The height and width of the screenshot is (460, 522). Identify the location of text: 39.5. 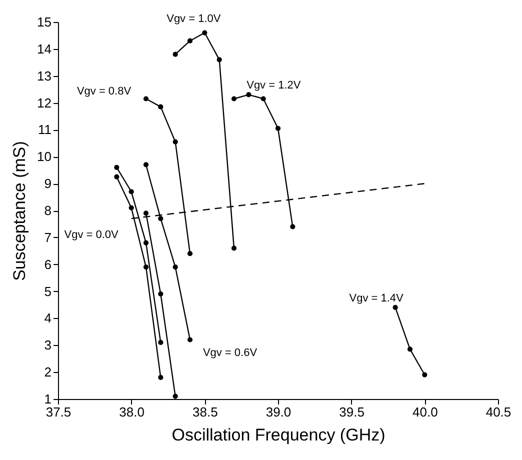
(351, 412).